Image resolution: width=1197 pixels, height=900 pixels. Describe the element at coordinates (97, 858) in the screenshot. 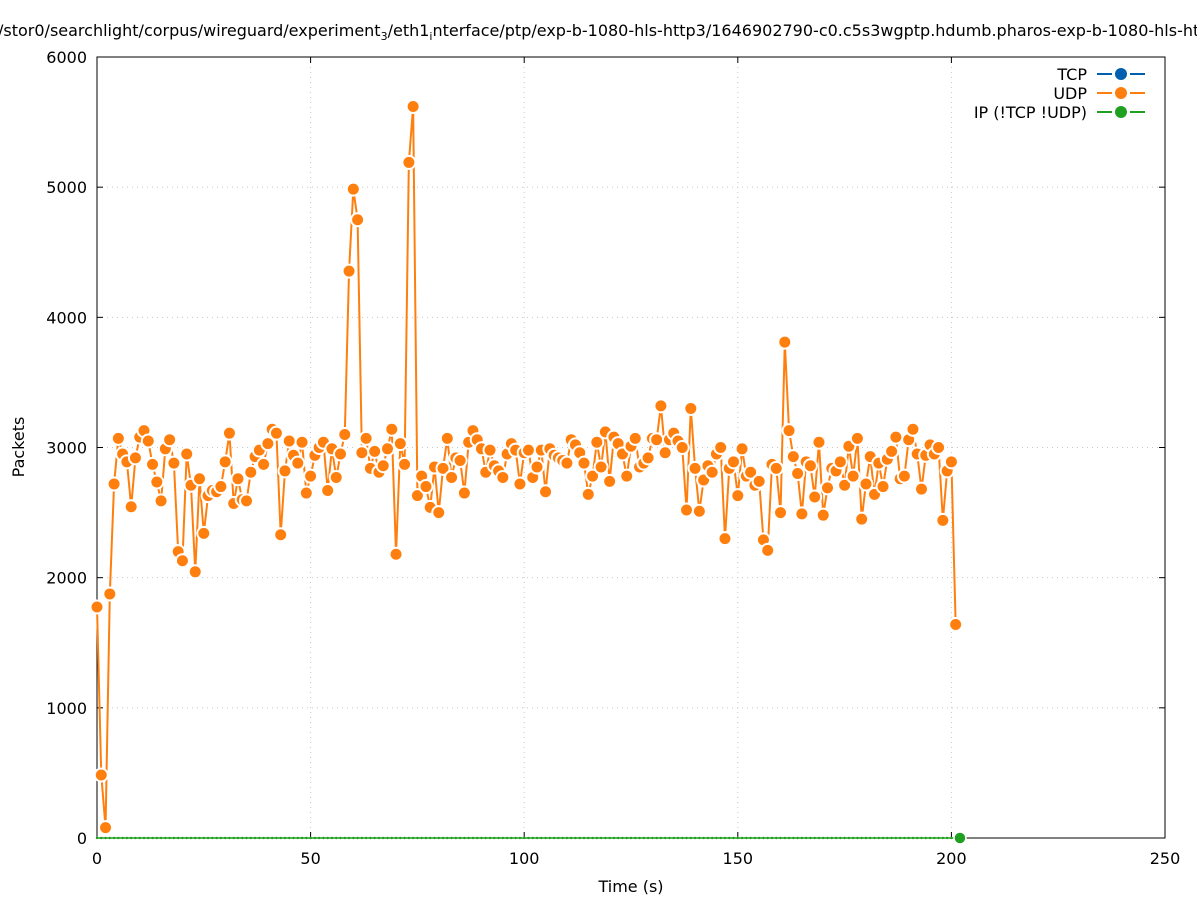

I see `x-tick-label: 0` at that location.